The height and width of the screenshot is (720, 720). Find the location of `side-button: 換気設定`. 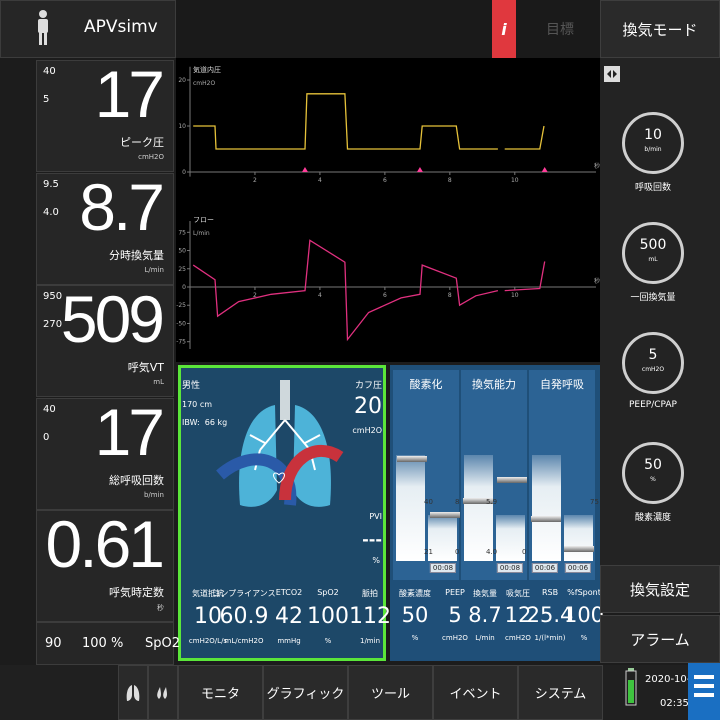

side-button: 換気設定 is located at coordinates (660, 589).